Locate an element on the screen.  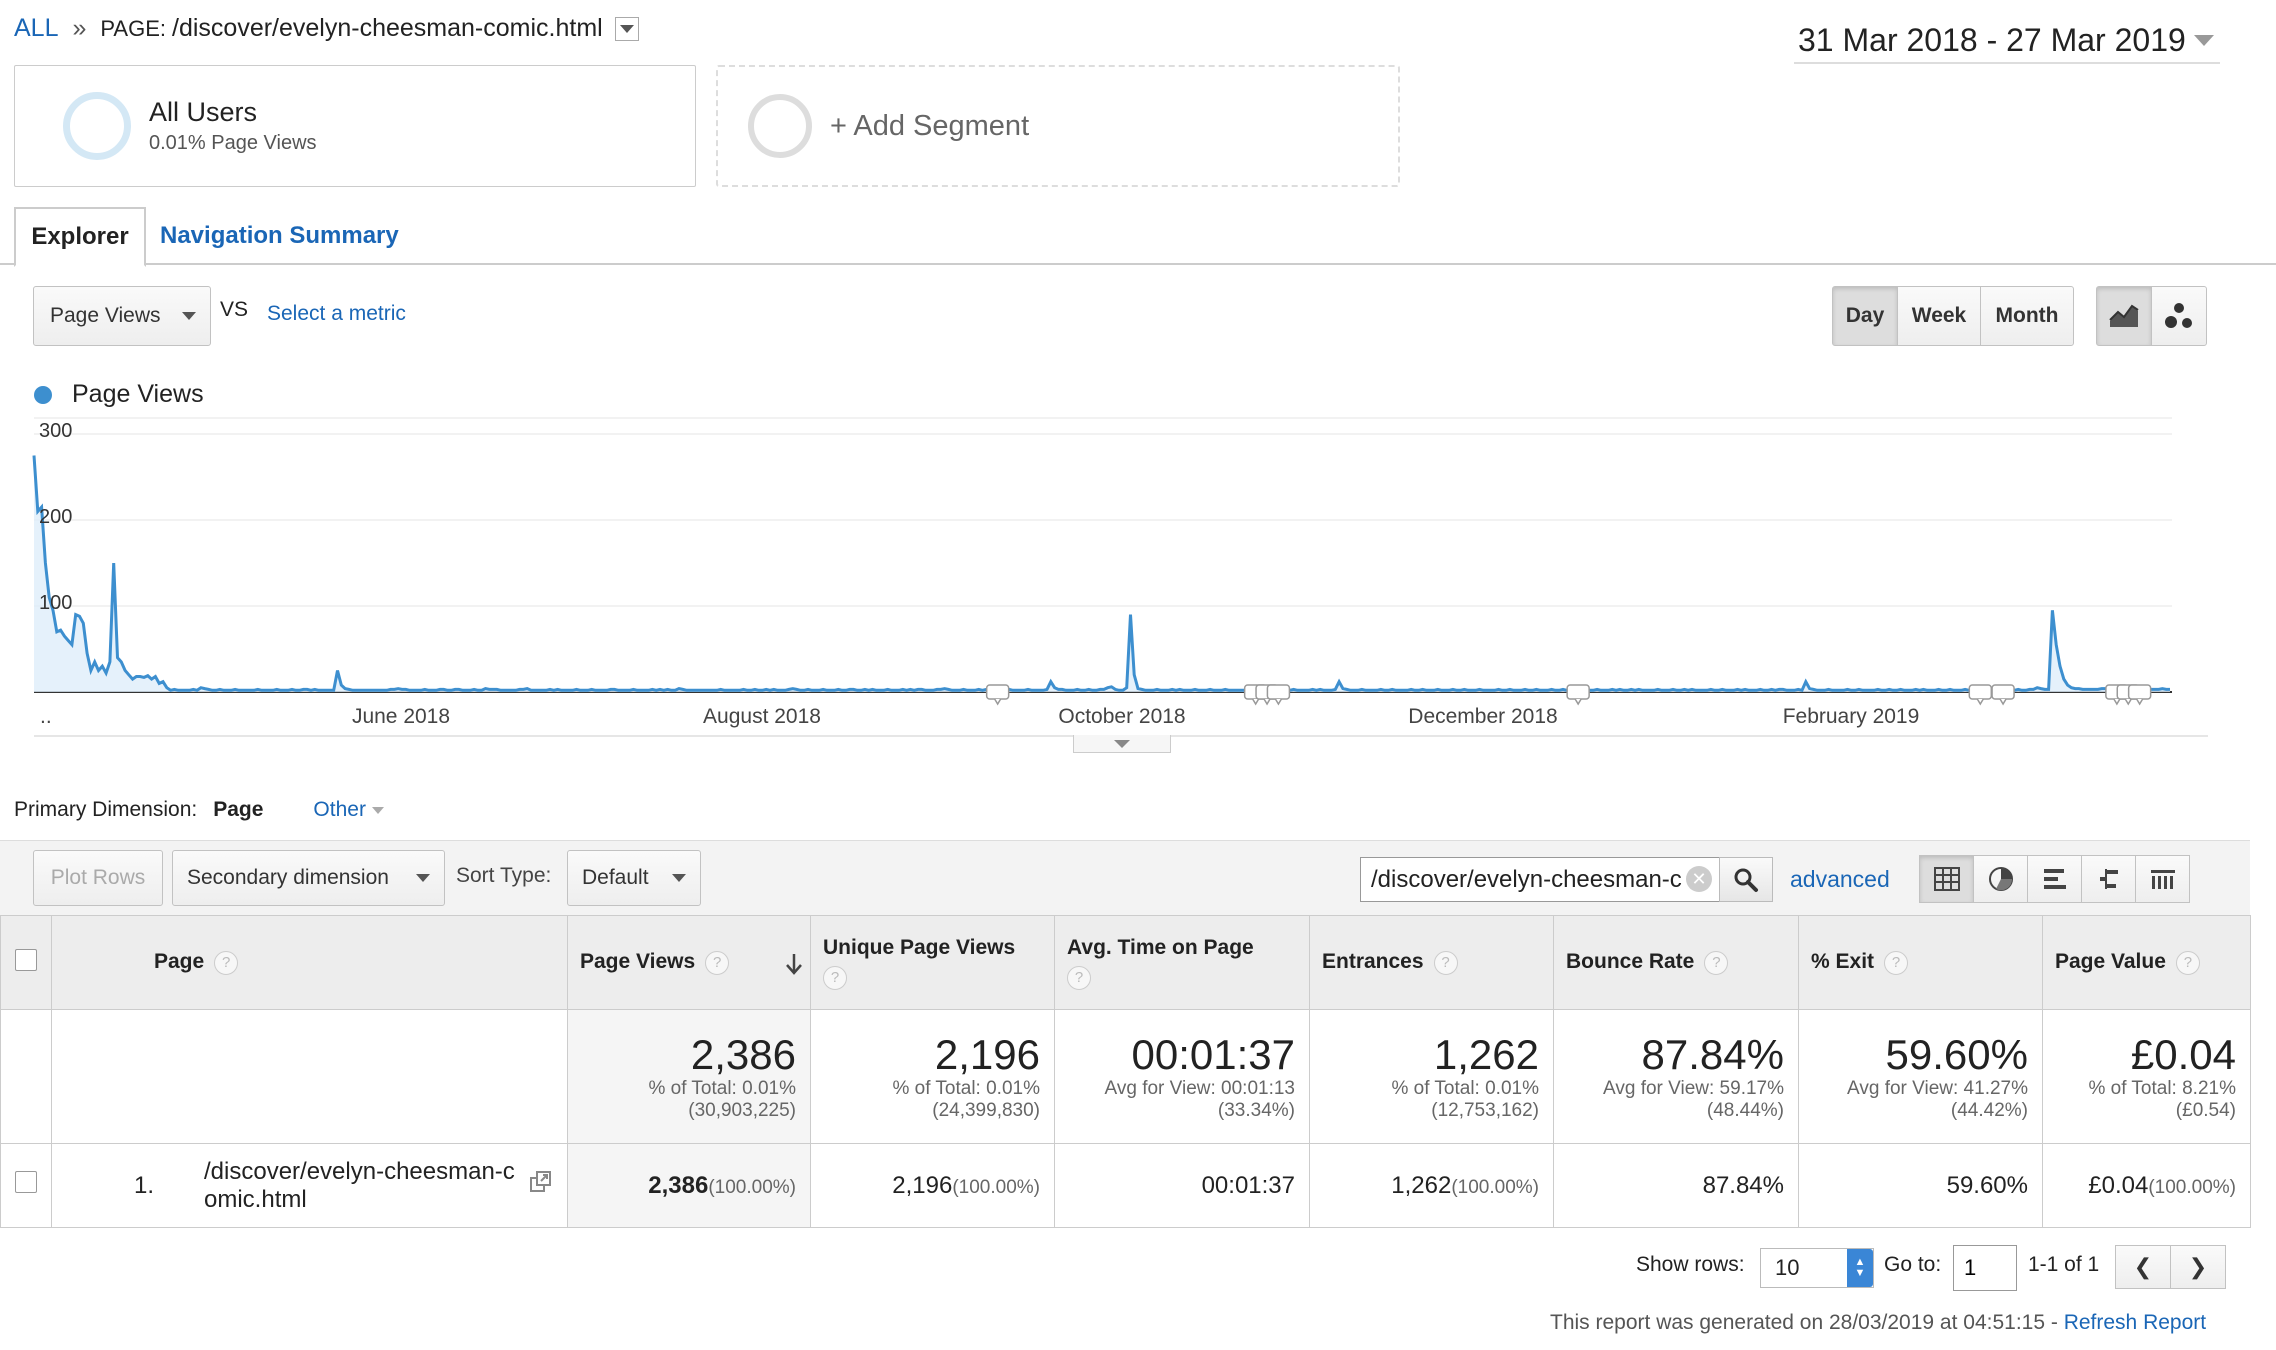
line-chart-icon is located at coordinates (2124, 315).